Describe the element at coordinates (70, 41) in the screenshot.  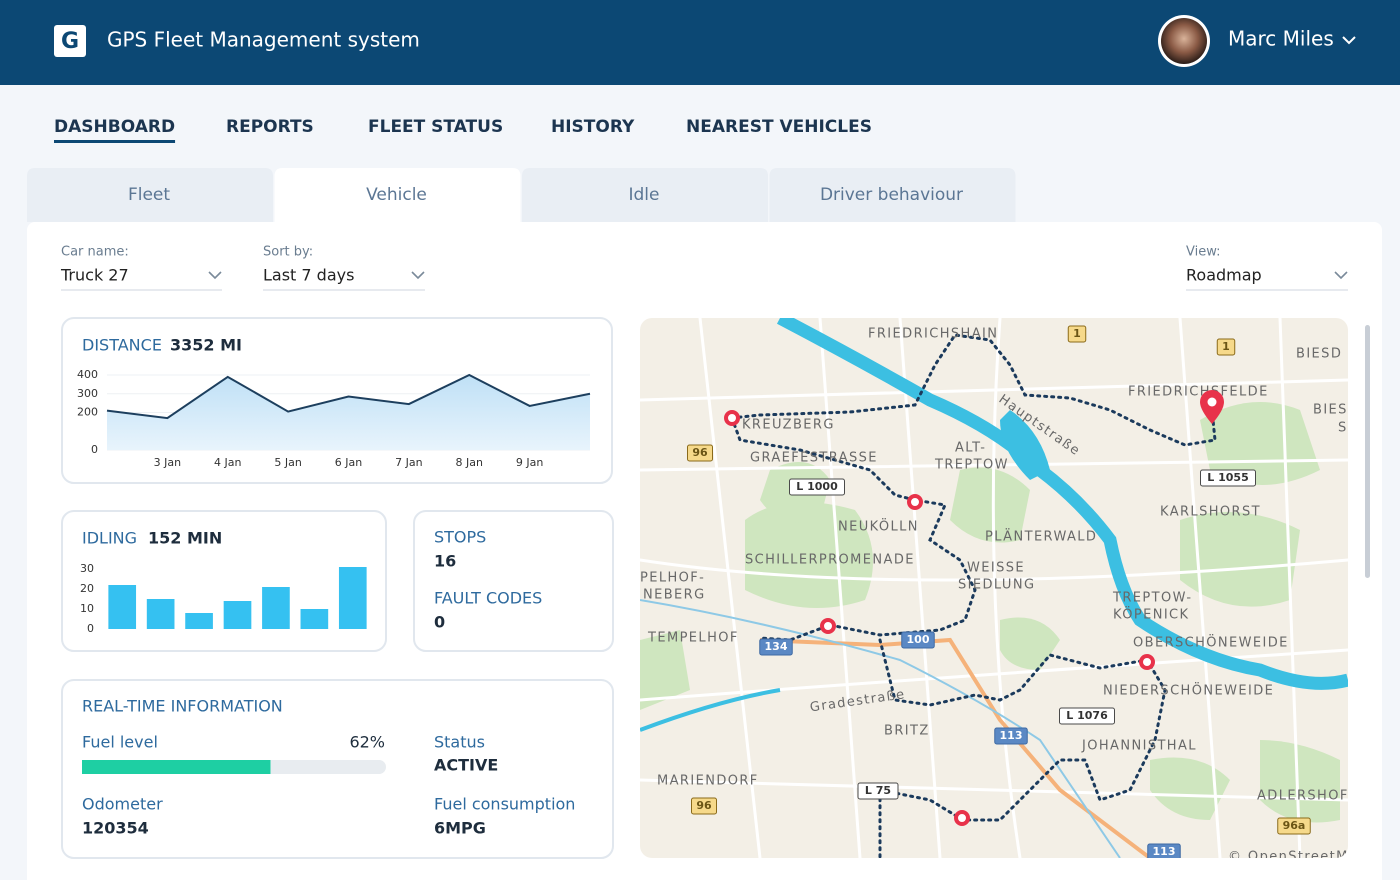
I see `logo: G` at that location.